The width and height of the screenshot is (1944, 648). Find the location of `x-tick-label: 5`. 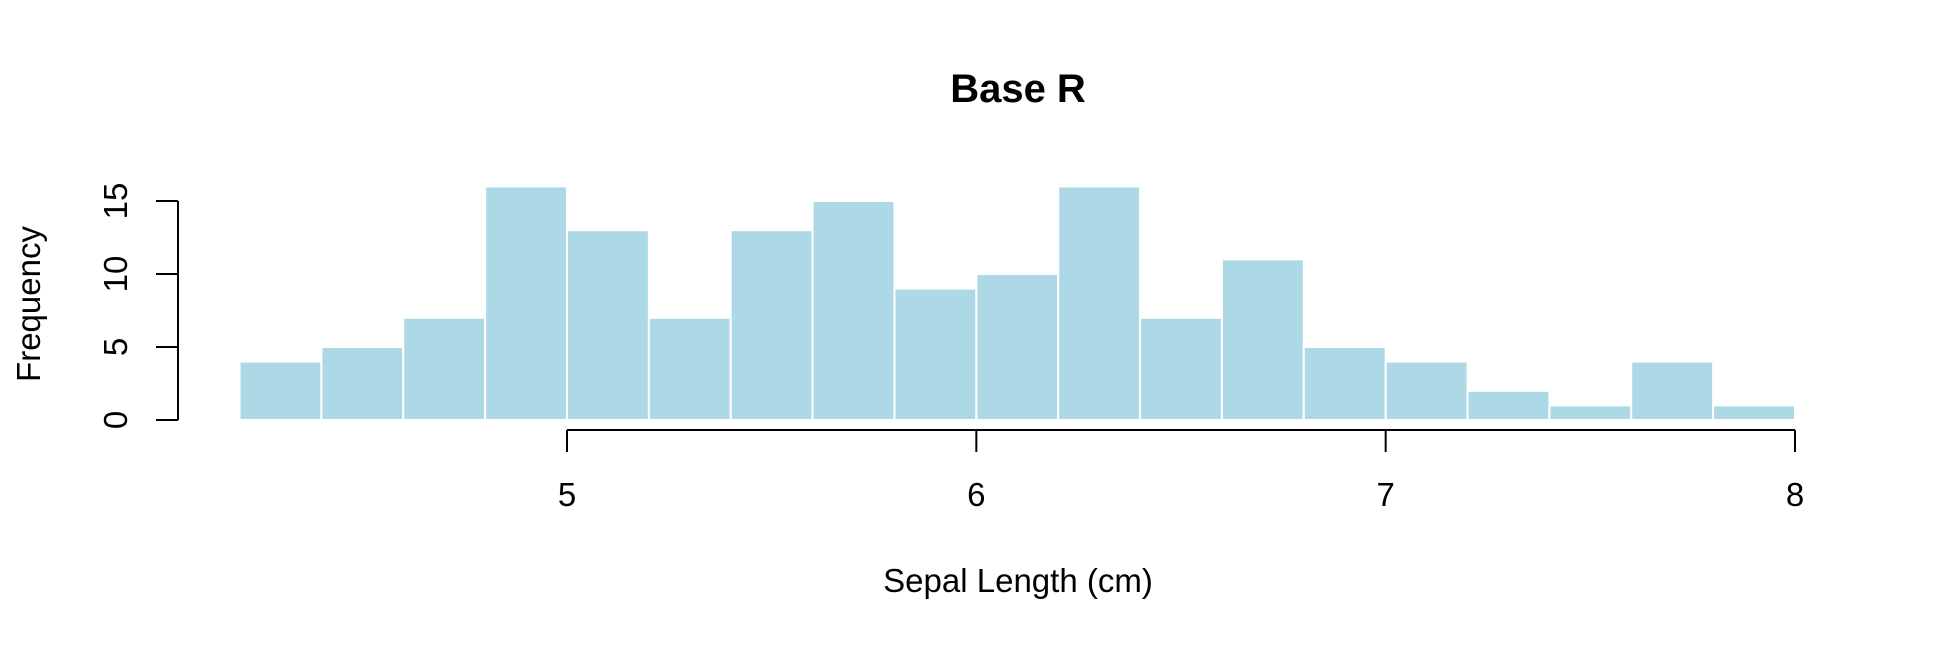

x-tick-label: 5 is located at coordinates (567, 494).